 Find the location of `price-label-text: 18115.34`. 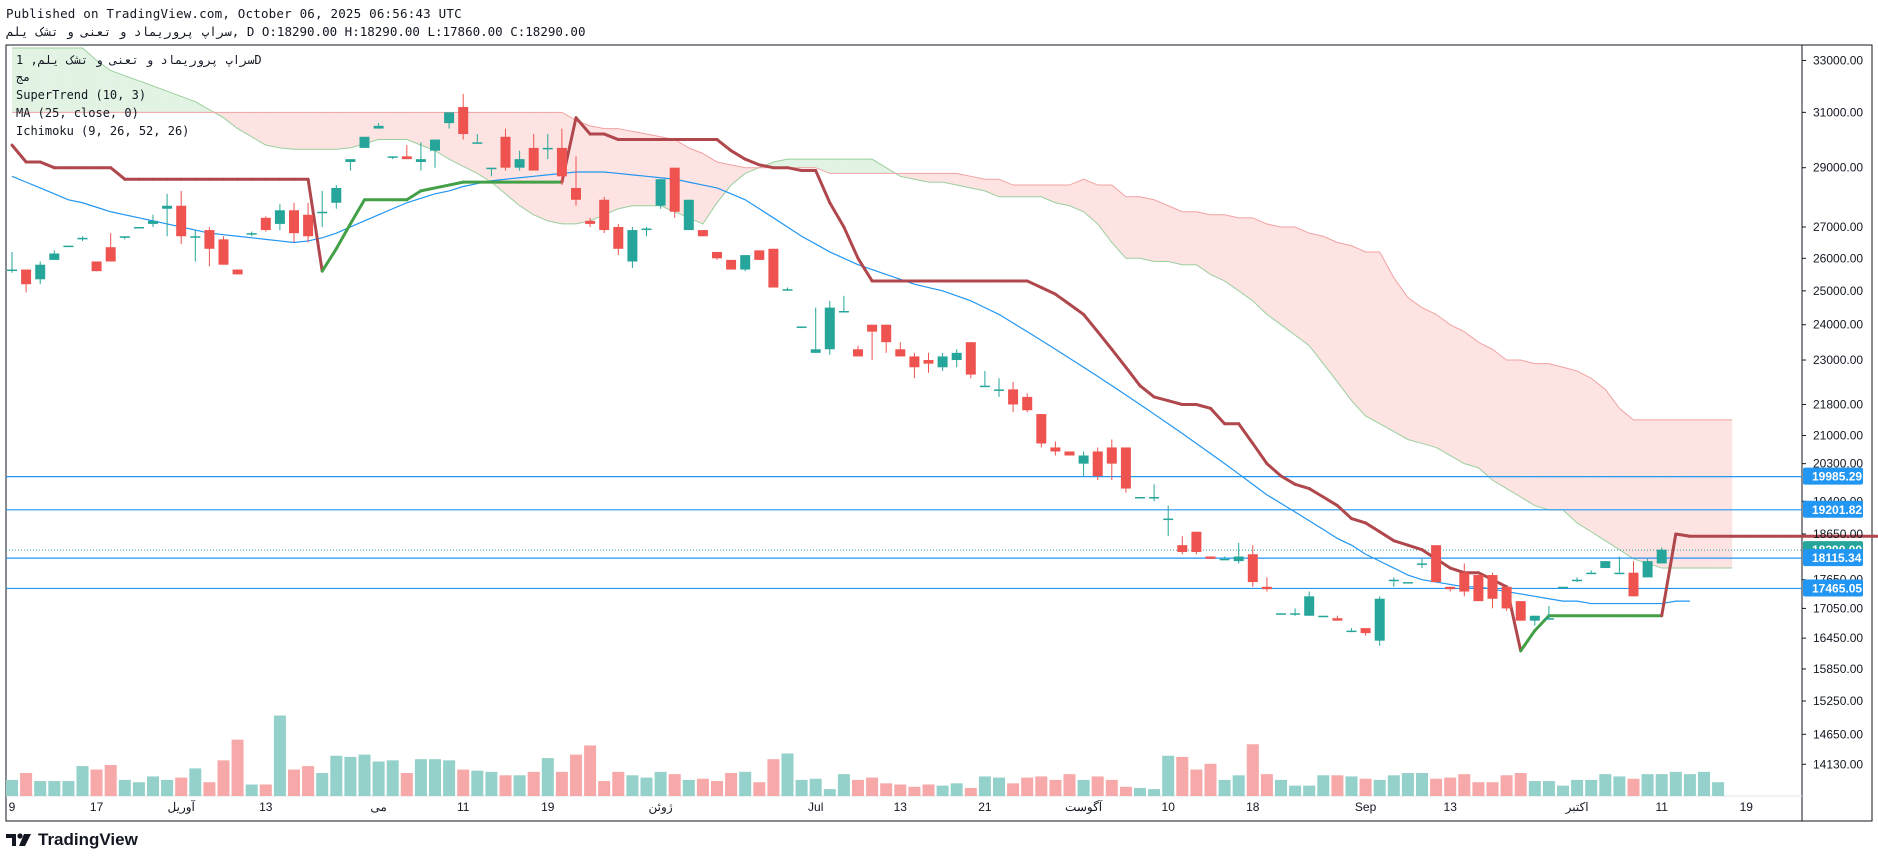

price-label-text: 18115.34 is located at coordinates (1837, 558).